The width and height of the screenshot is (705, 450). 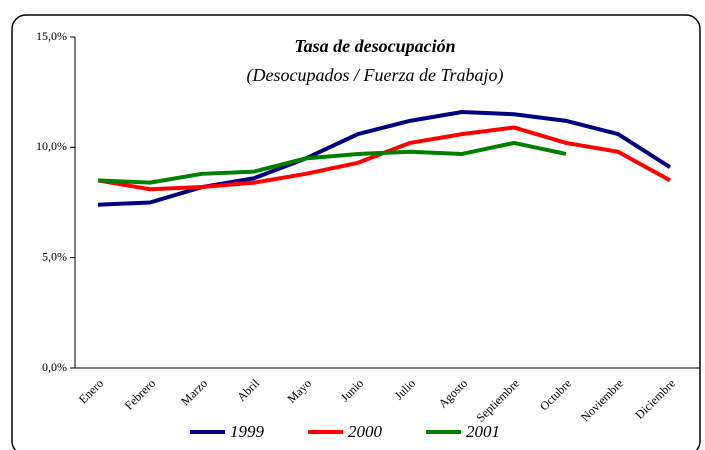 What do you see at coordinates (51, 36) in the screenshot?
I see `y-tick-label: 15,0%` at bounding box center [51, 36].